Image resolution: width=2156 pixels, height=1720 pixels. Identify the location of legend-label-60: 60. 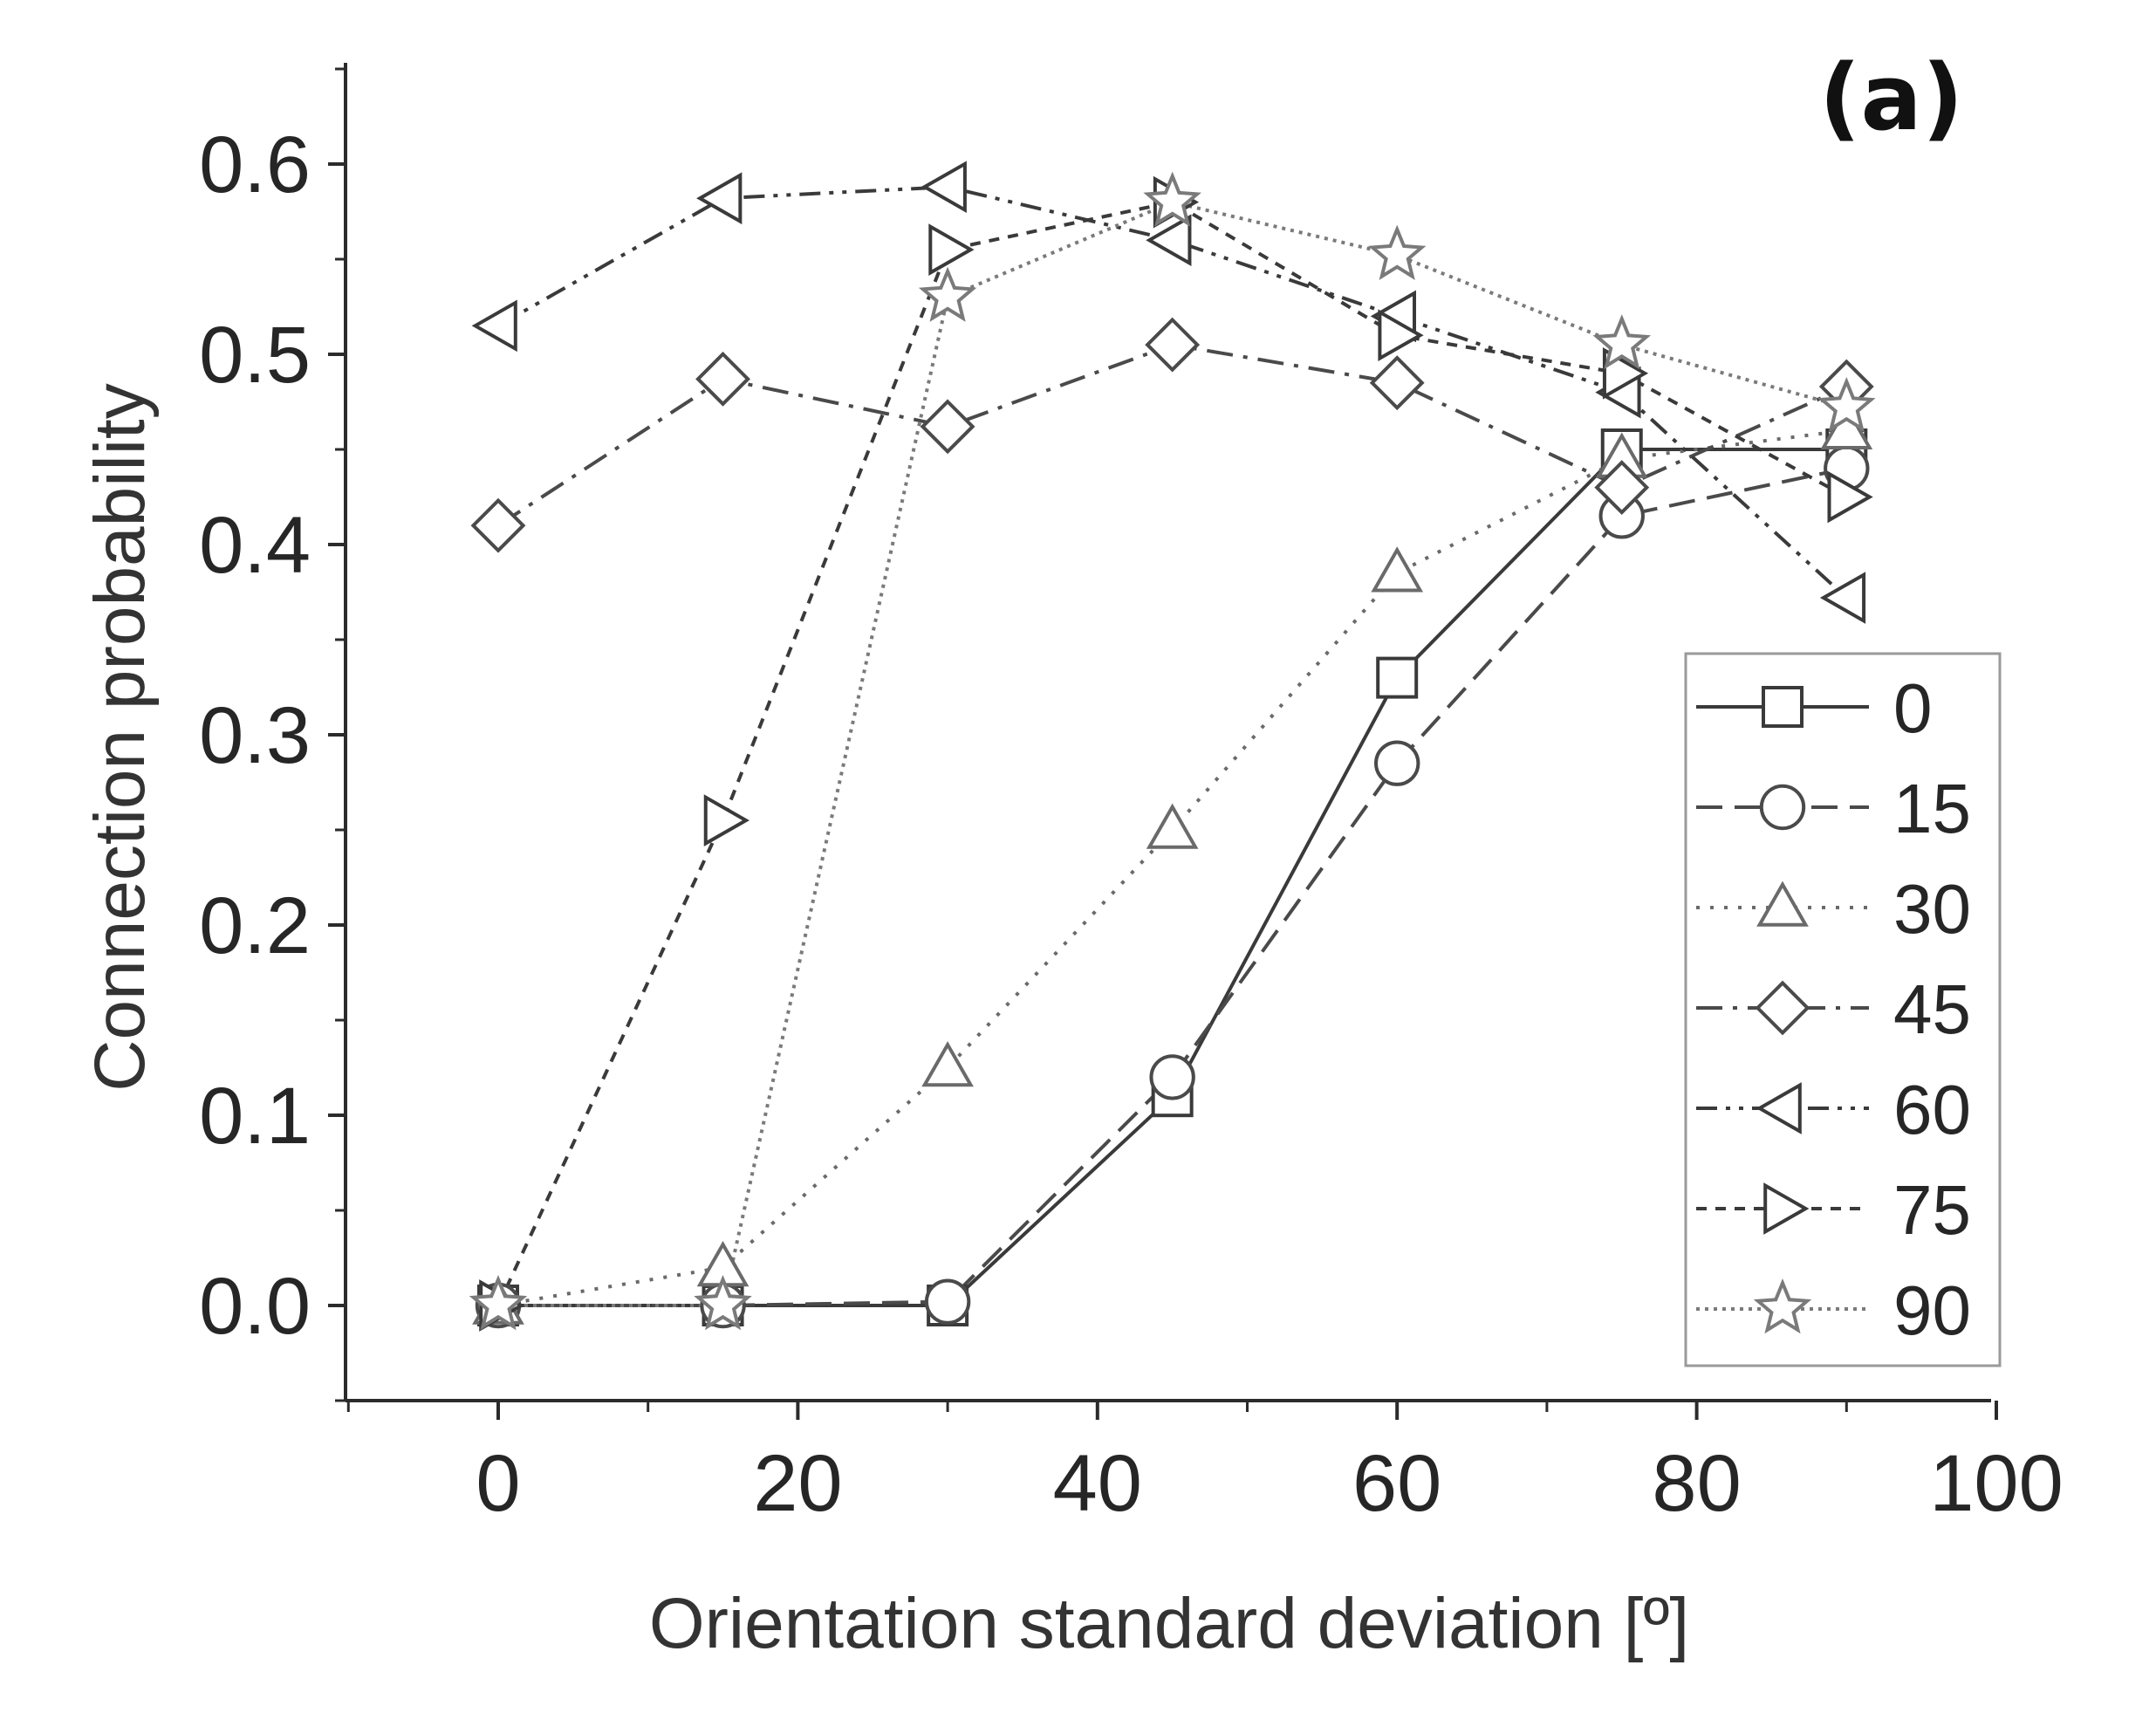
(1932, 1109).